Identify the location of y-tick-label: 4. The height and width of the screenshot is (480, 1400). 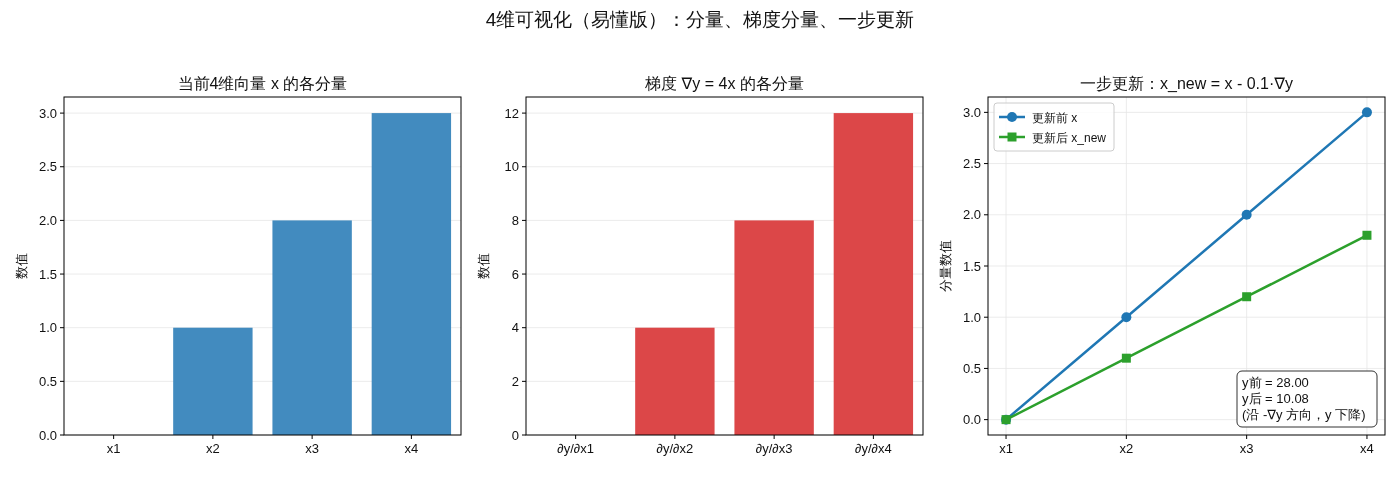
(515, 328).